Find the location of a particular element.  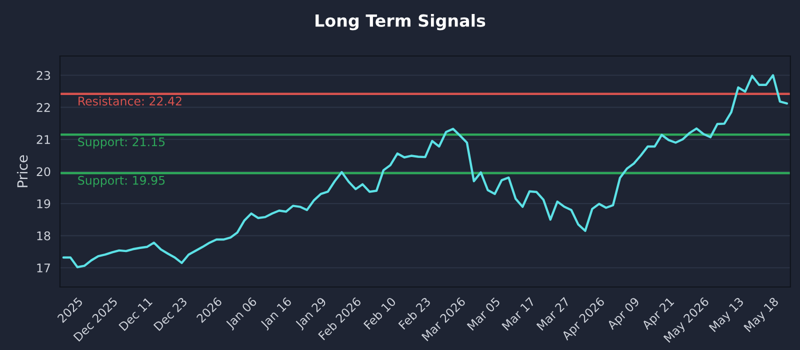

x-tick-label: Jan 06 is located at coordinates (241, 313).